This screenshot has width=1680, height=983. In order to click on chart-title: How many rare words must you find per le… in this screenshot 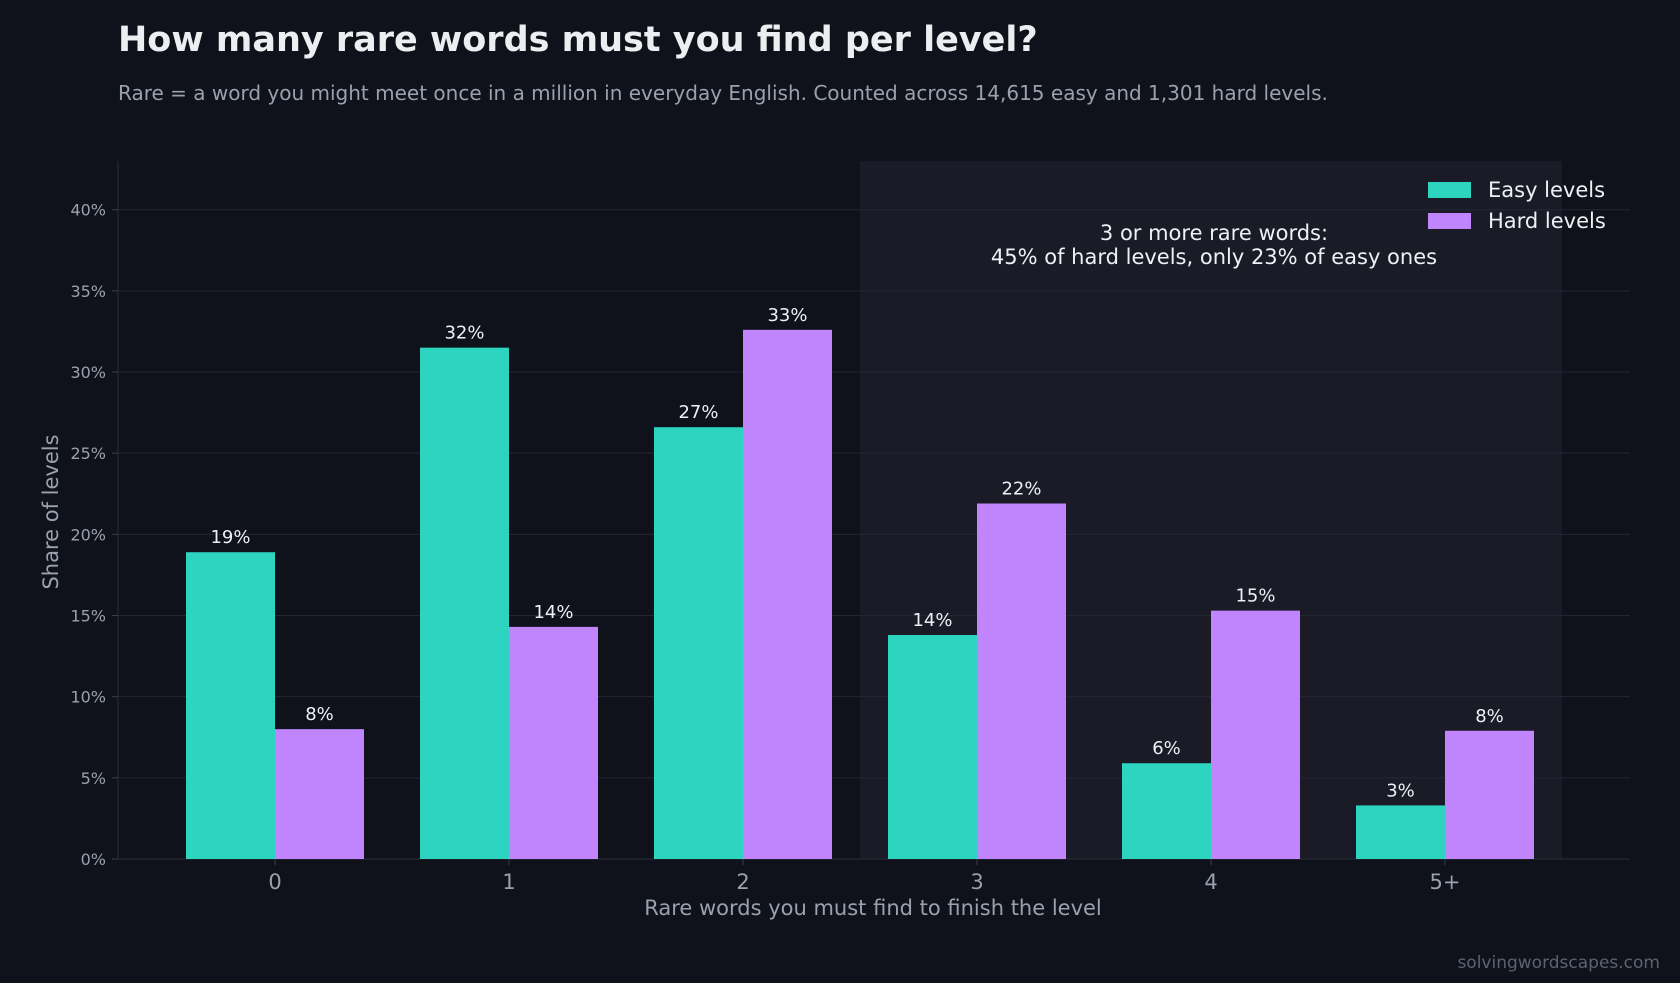, I will do `click(578, 40)`.